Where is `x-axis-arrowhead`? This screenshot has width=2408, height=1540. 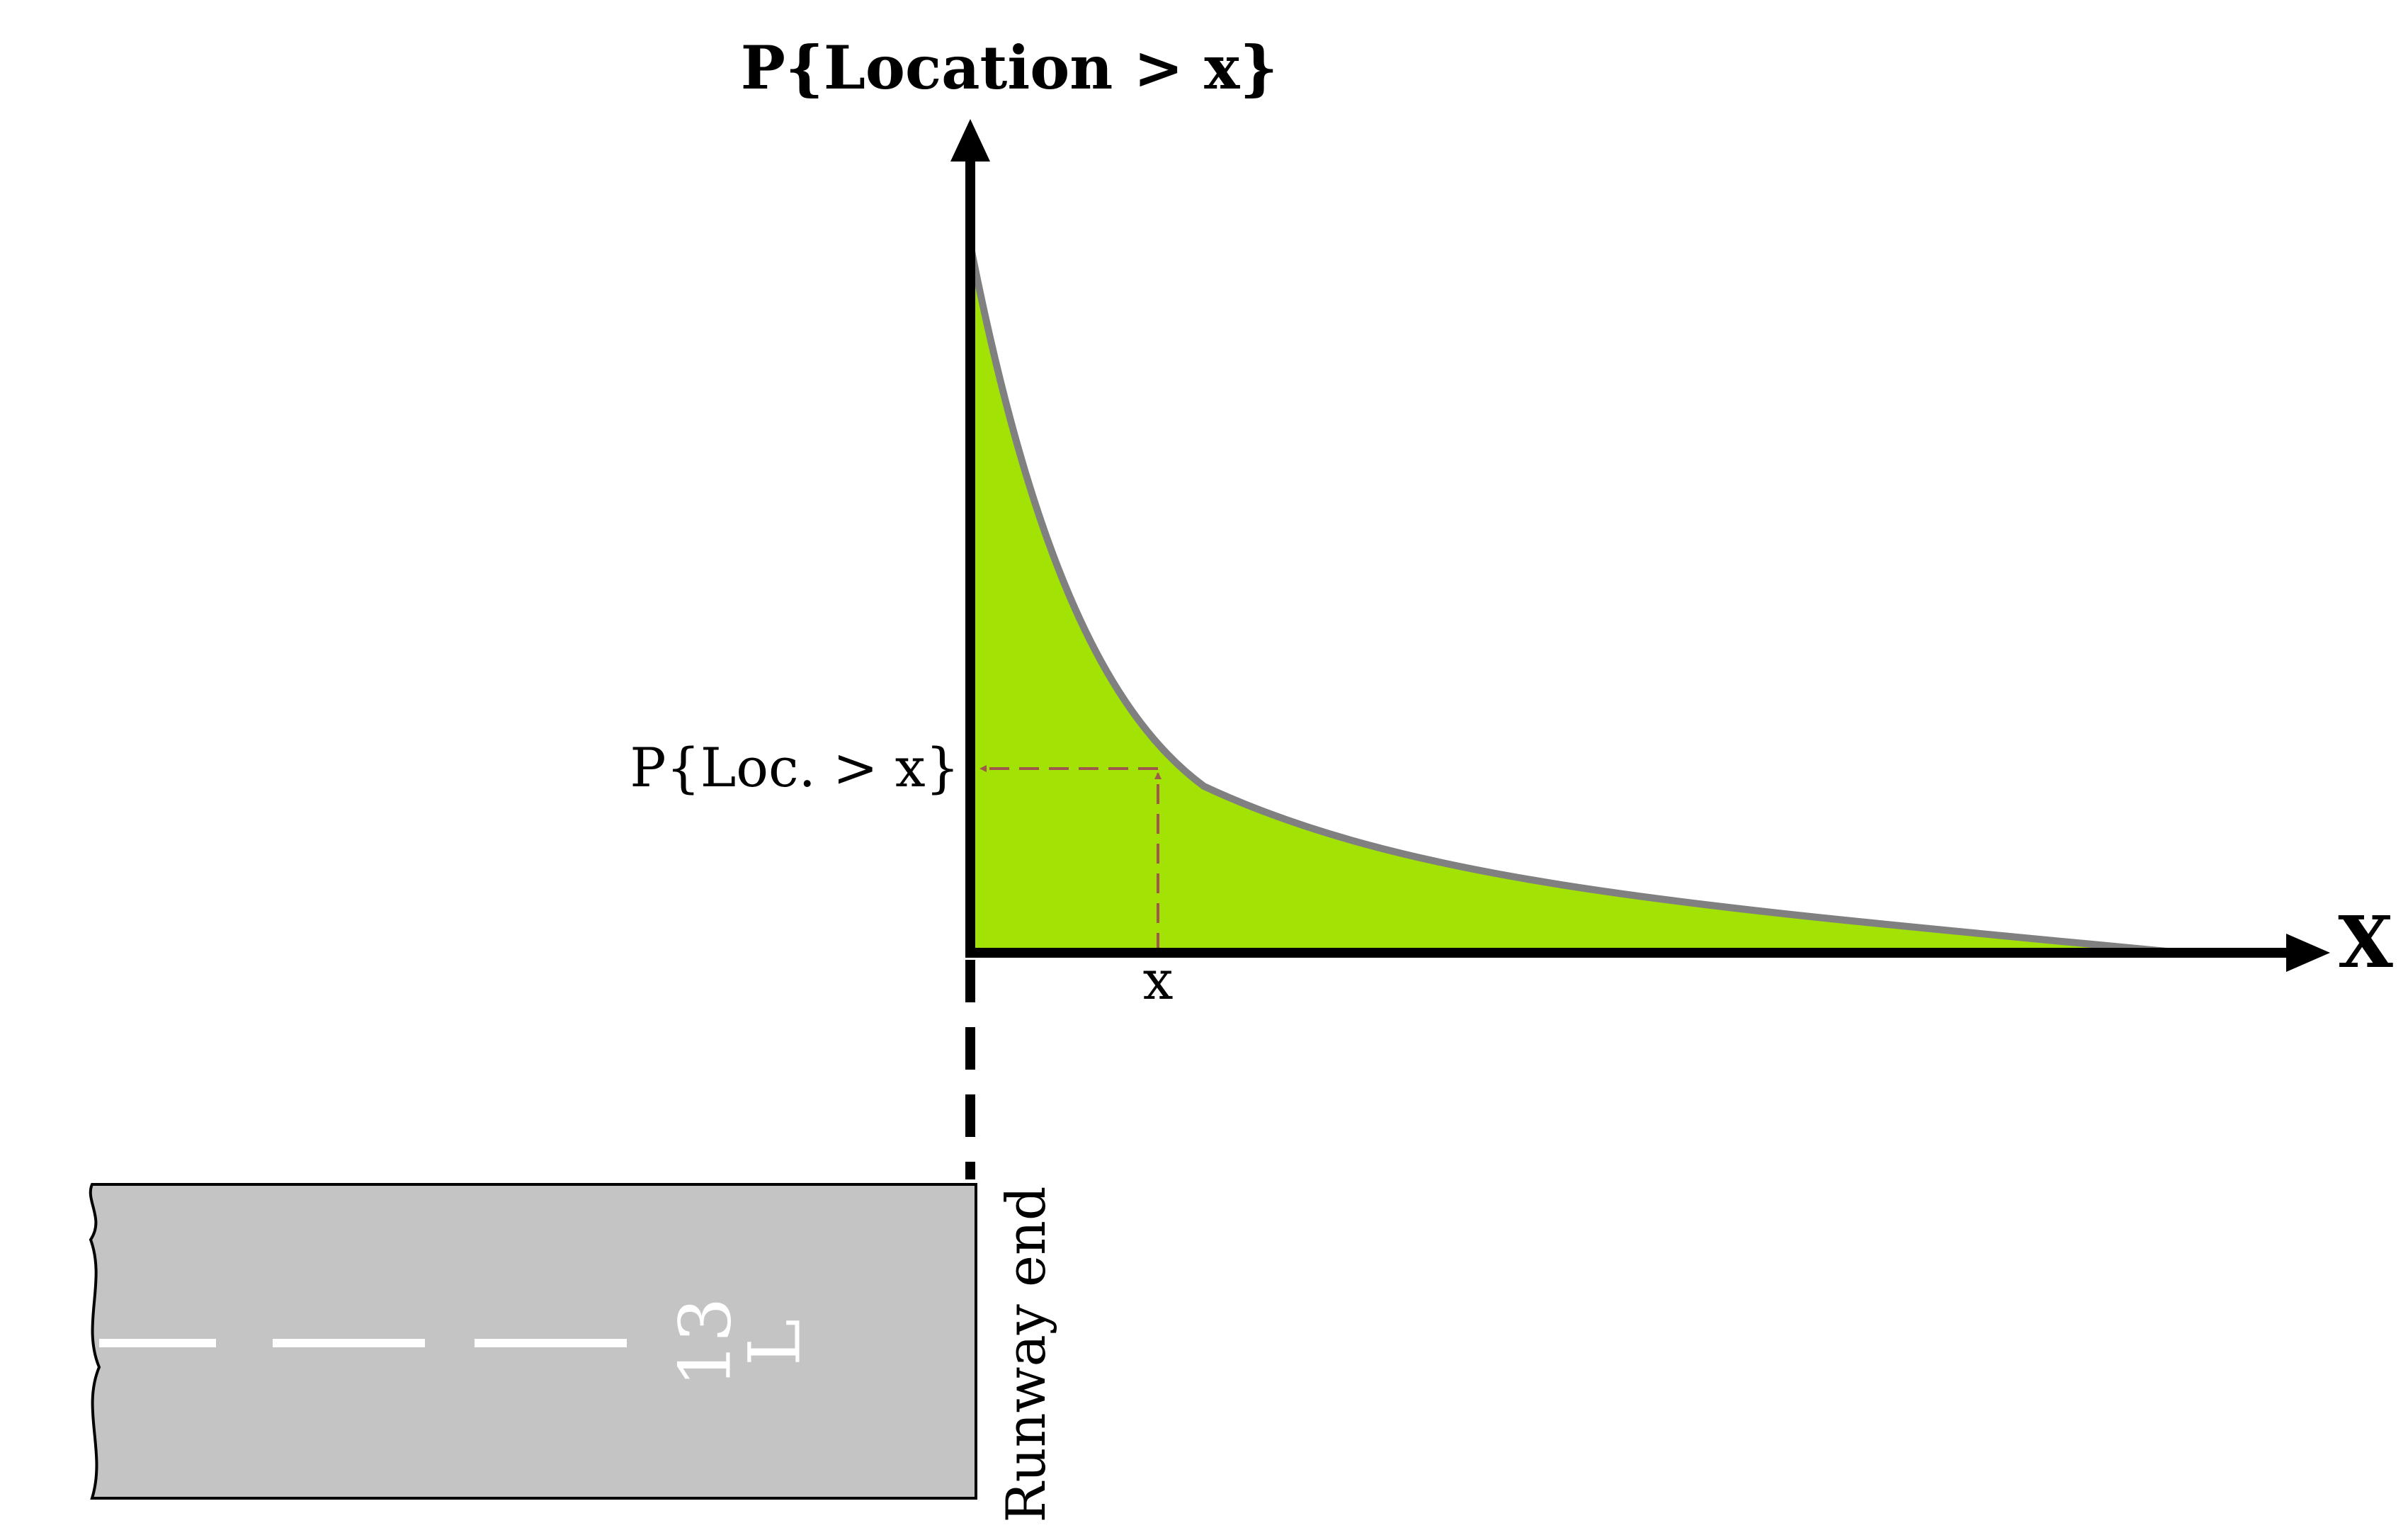 x-axis-arrowhead is located at coordinates (2308, 953).